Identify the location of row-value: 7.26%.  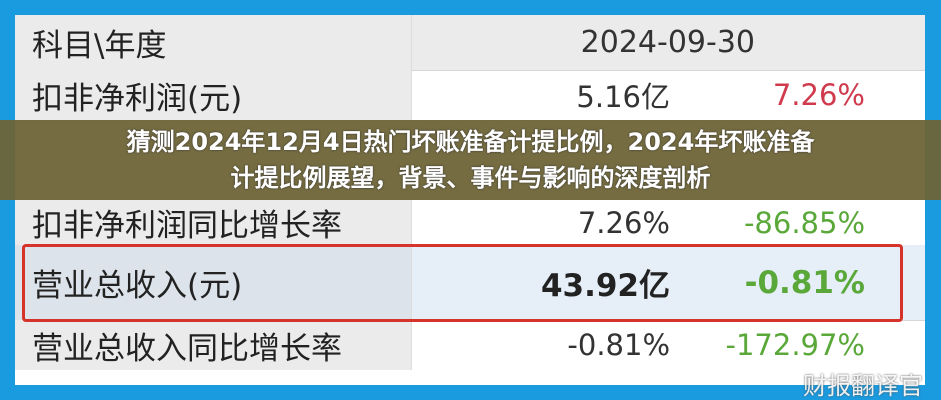
(623, 222).